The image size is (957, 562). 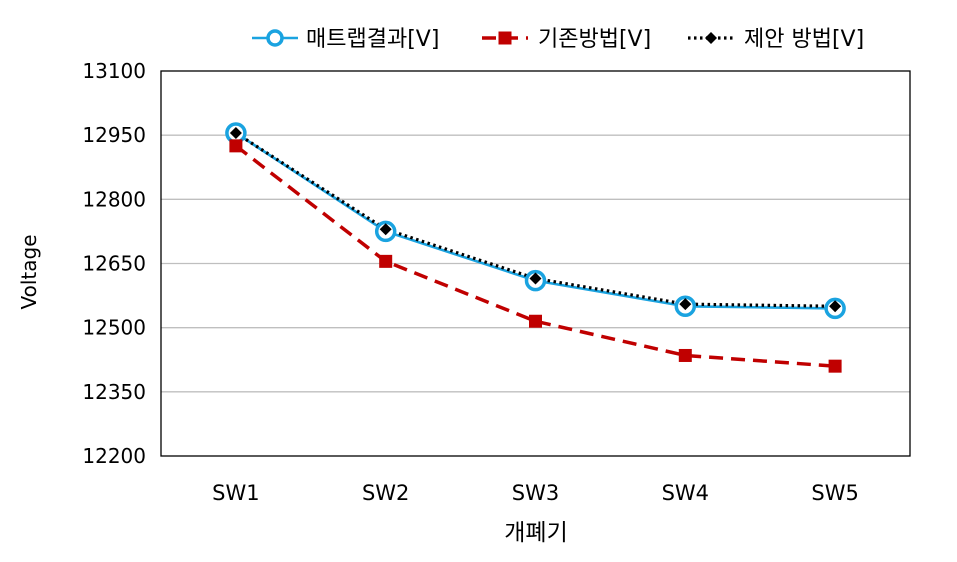 I want to click on y-axis-ticks: 12200 12350 12500 12650 12800 12950 13100, so click(x=114, y=263).